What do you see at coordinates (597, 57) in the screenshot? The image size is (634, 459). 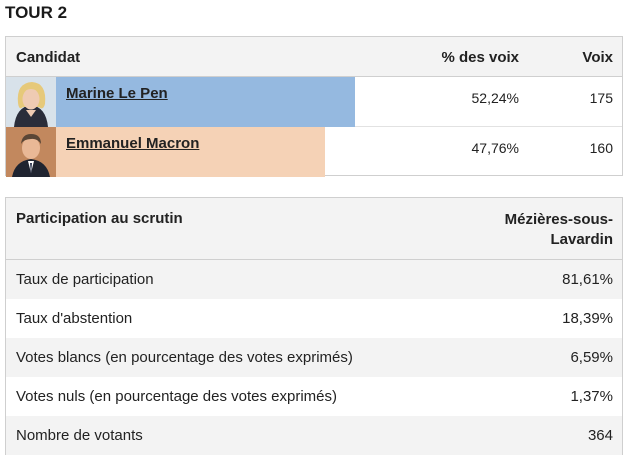 I see `header-votes: Voix` at bounding box center [597, 57].